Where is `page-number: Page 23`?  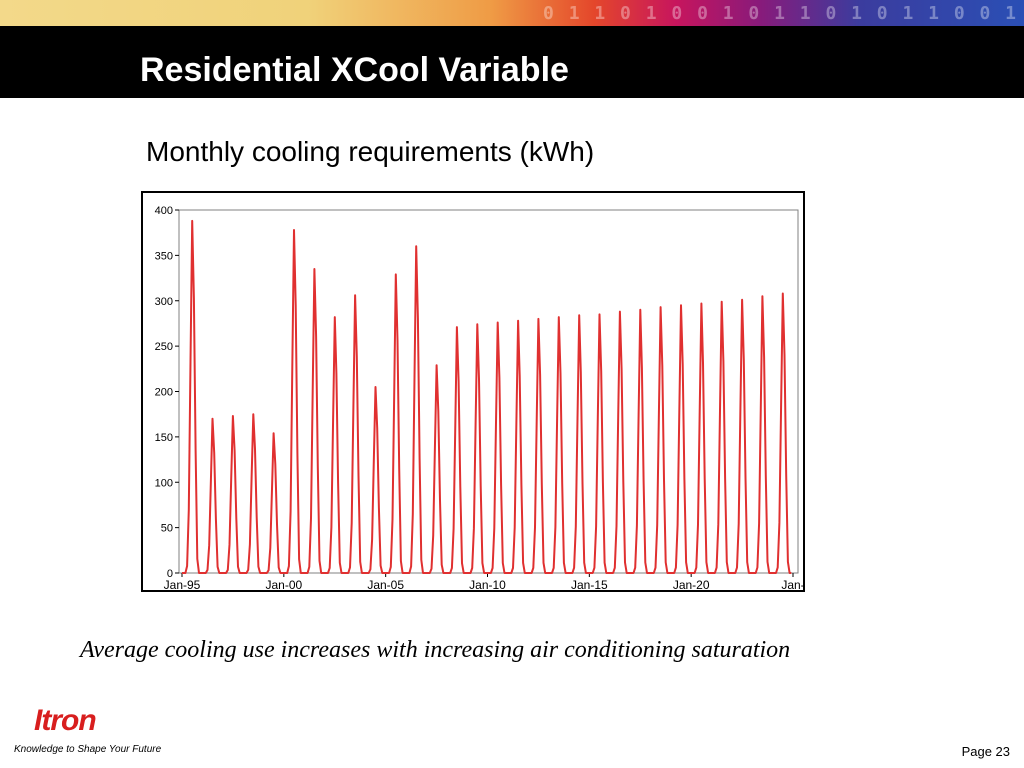
page-number: Page 23 is located at coordinates (985, 751).